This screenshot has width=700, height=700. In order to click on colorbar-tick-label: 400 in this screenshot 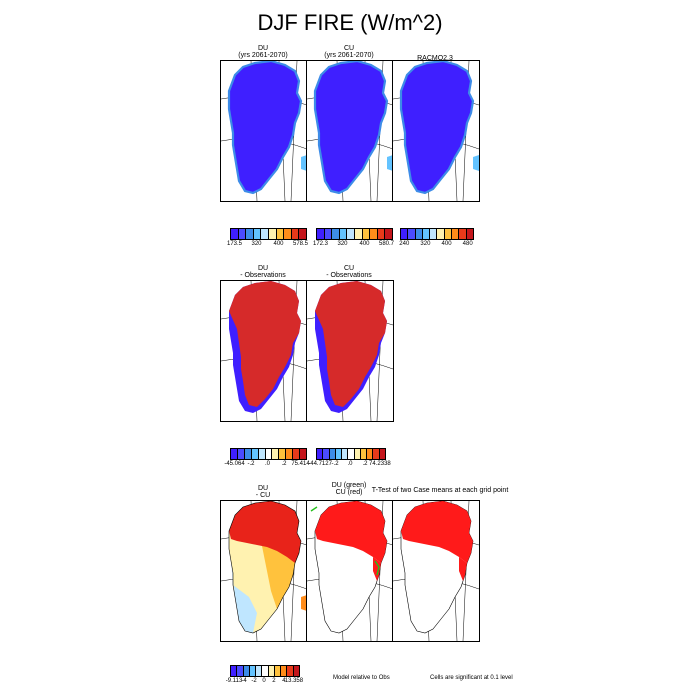, I will do `click(446, 244)`.